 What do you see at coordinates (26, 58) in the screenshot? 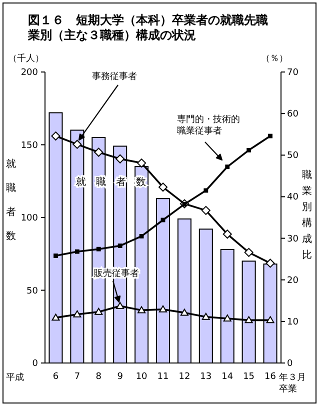
I see `text: （千人）` at bounding box center [26, 58].